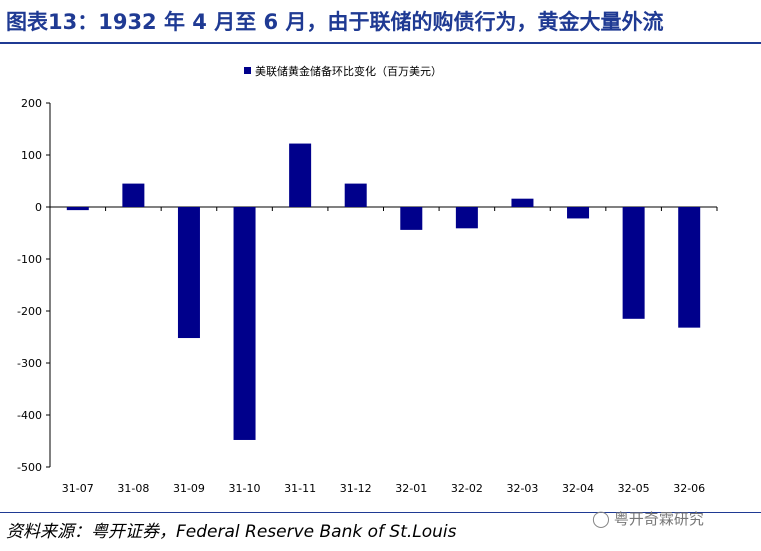 This screenshot has height=551, width=761. What do you see at coordinates (335, 22) in the screenshot?
I see `page-title: 图表13：1932 年 4 月至 6 月，由于联储的购债行为，黄金大量外流` at bounding box center [335, 22].